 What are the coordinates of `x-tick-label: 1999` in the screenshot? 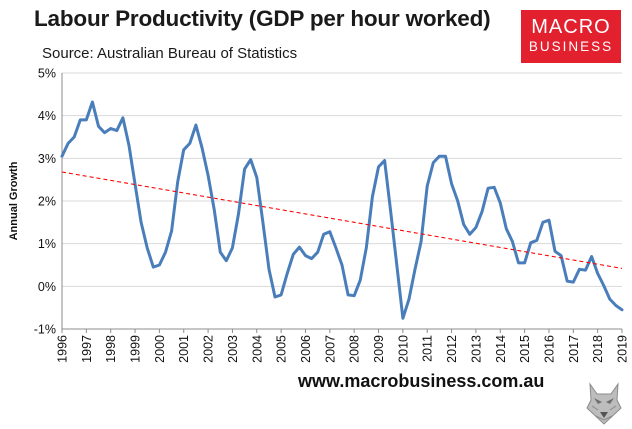 It's located at (136, 349).